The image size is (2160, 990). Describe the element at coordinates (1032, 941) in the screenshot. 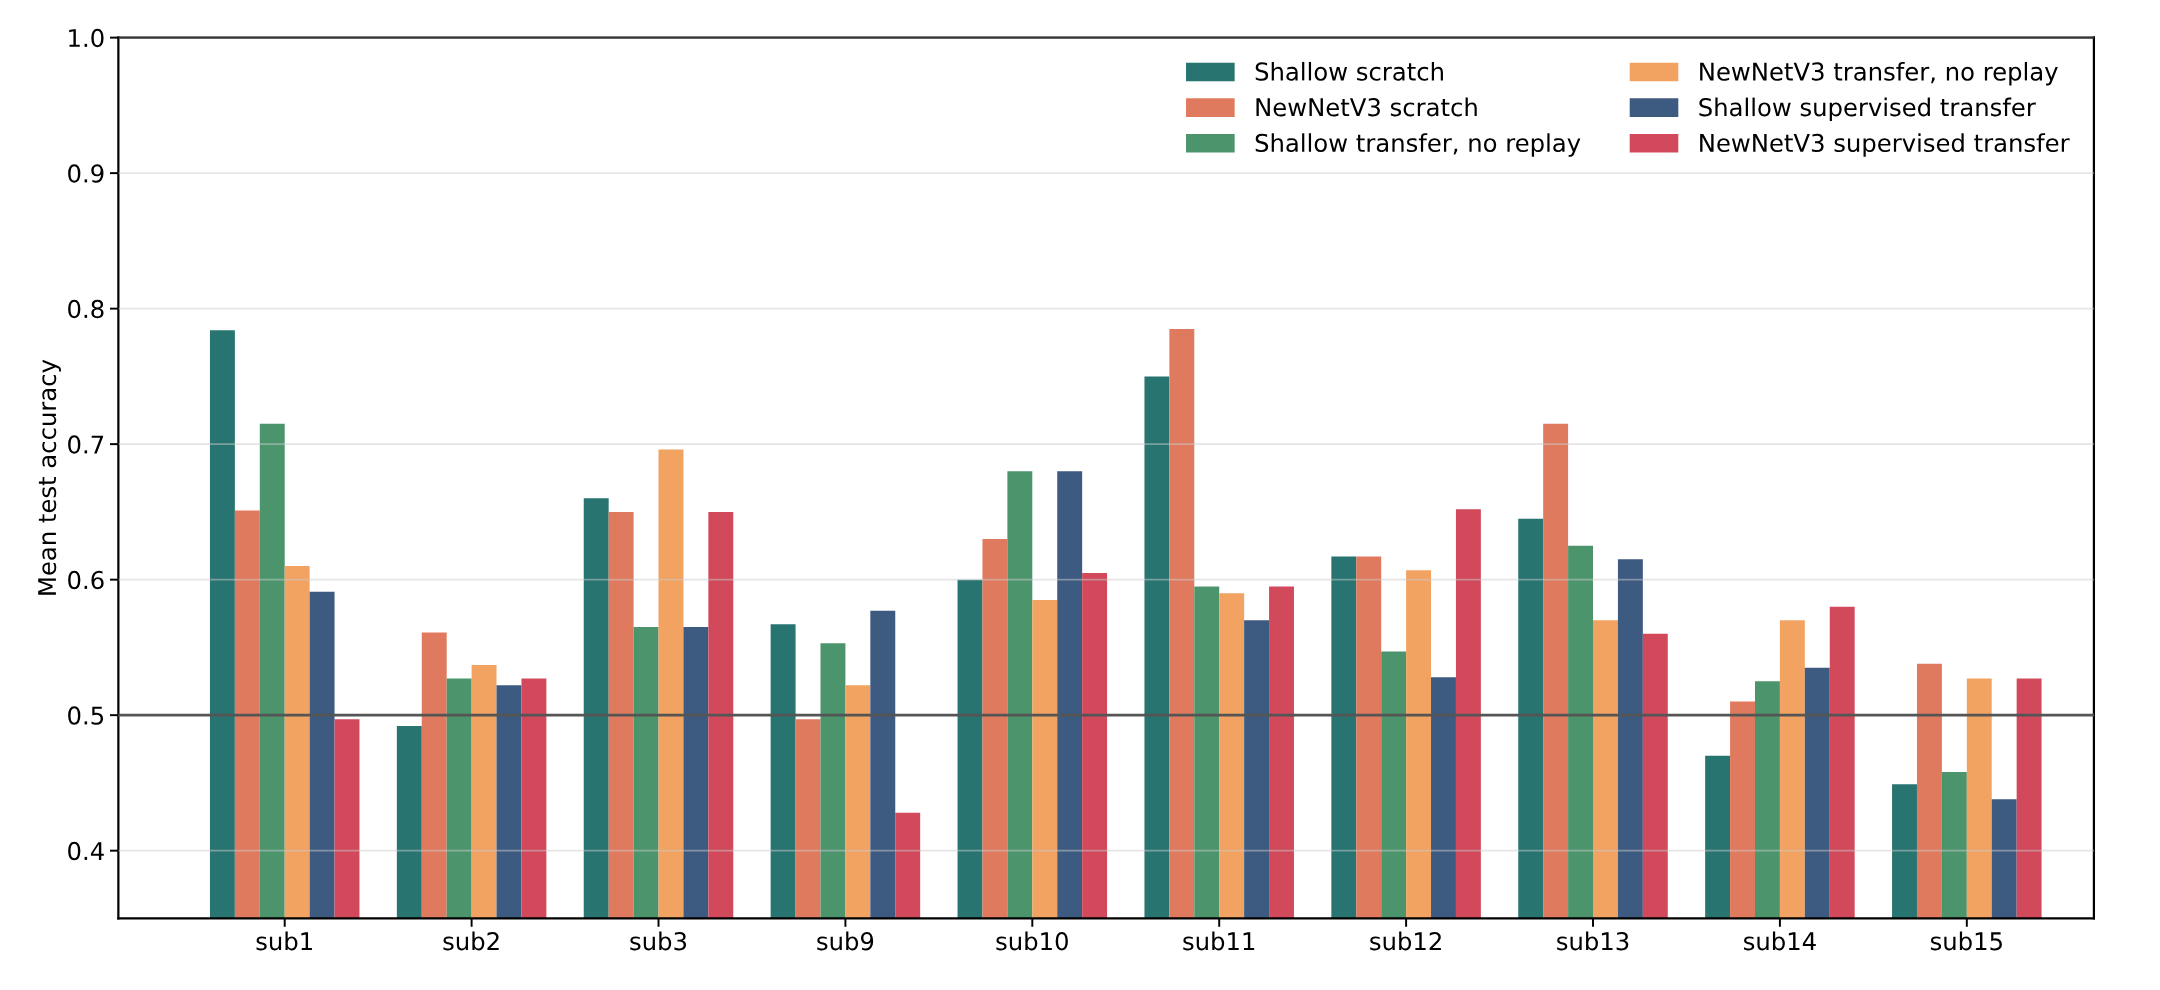

I see `x-tick-label: sub10` at that location.